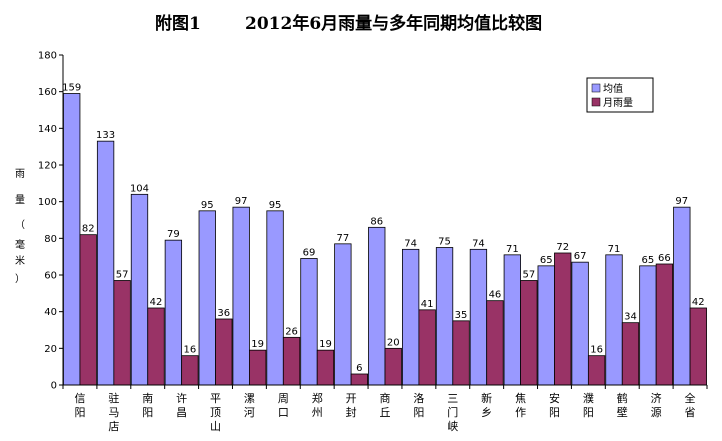 The height and width of the screenshot is (441, 722). Describe the element at coordinates (249, 405) in the screenshot. I see `category-label: 漯河` at that location.